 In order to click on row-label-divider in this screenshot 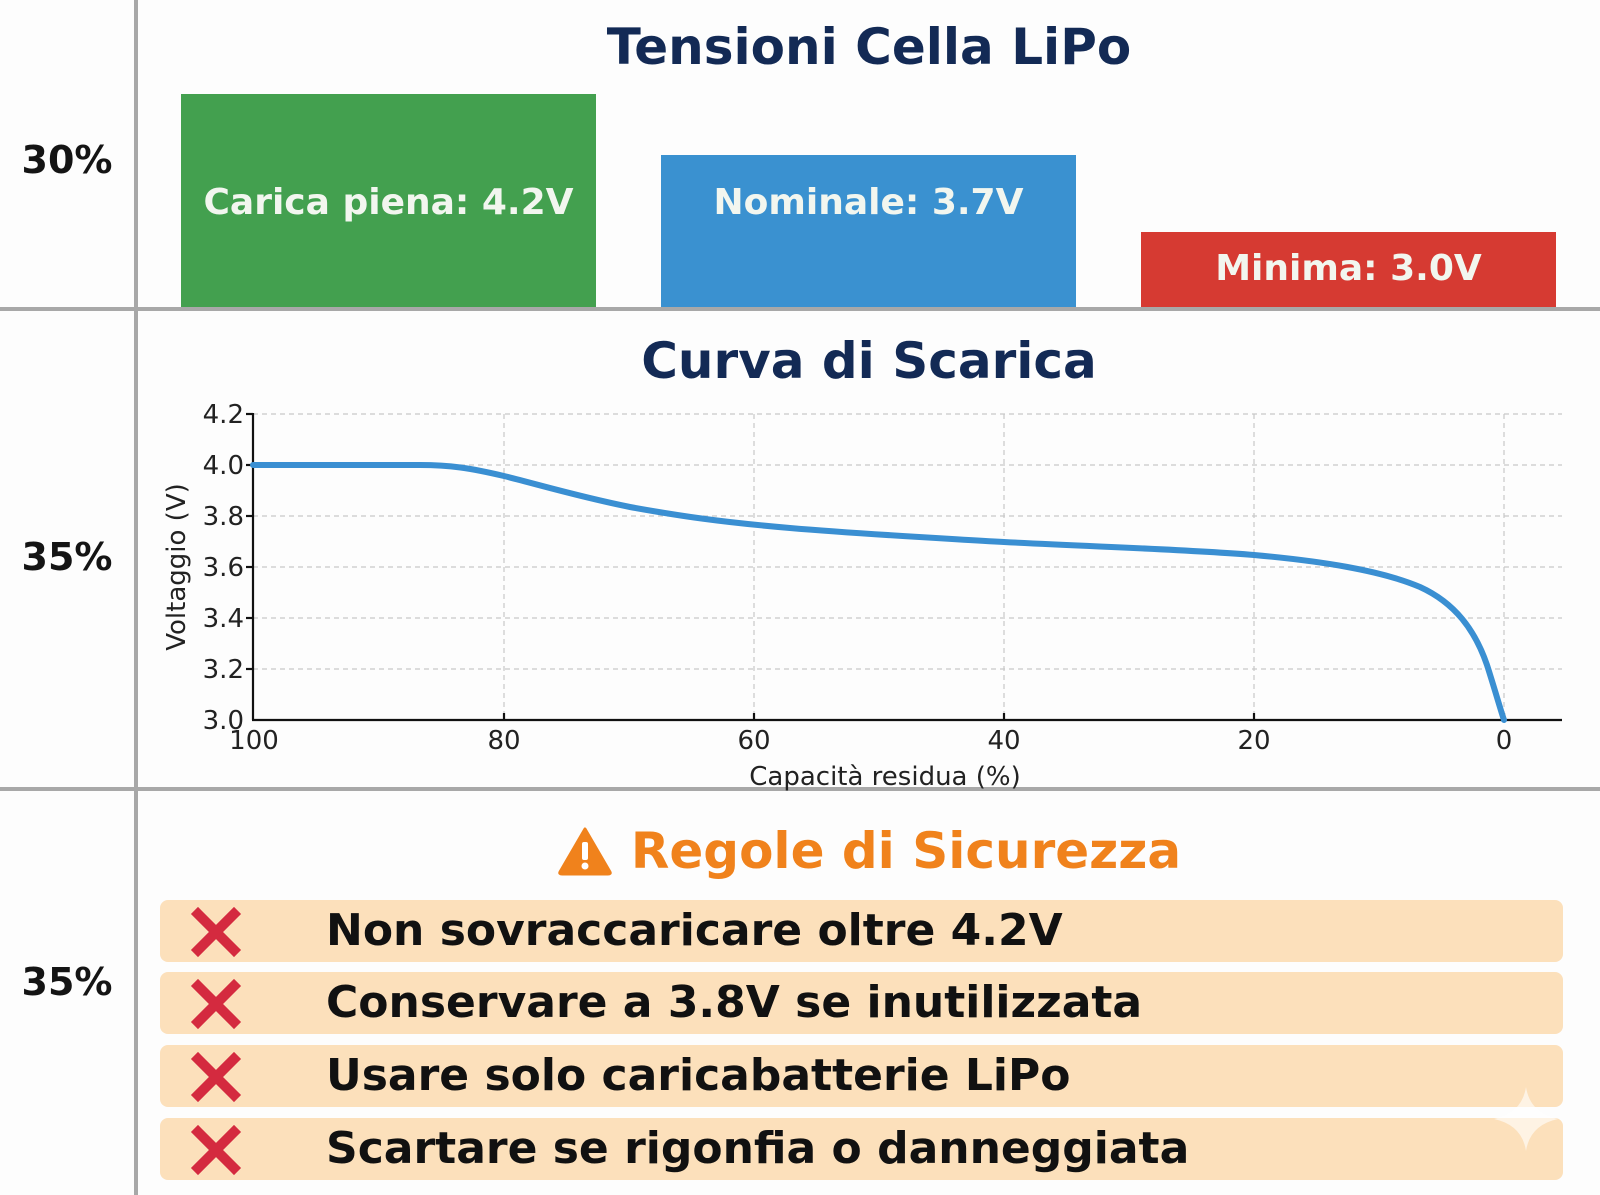, I will do `click(136, 597)`.